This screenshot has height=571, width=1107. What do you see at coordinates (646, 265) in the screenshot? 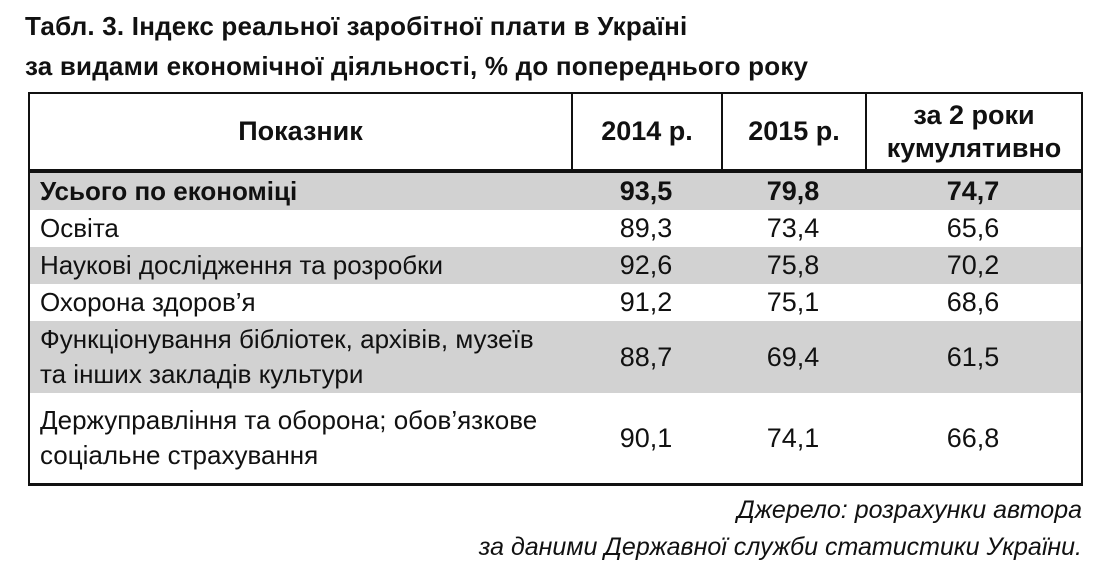
I see `value-2014: 92,6` at bounding box center [646, 265].